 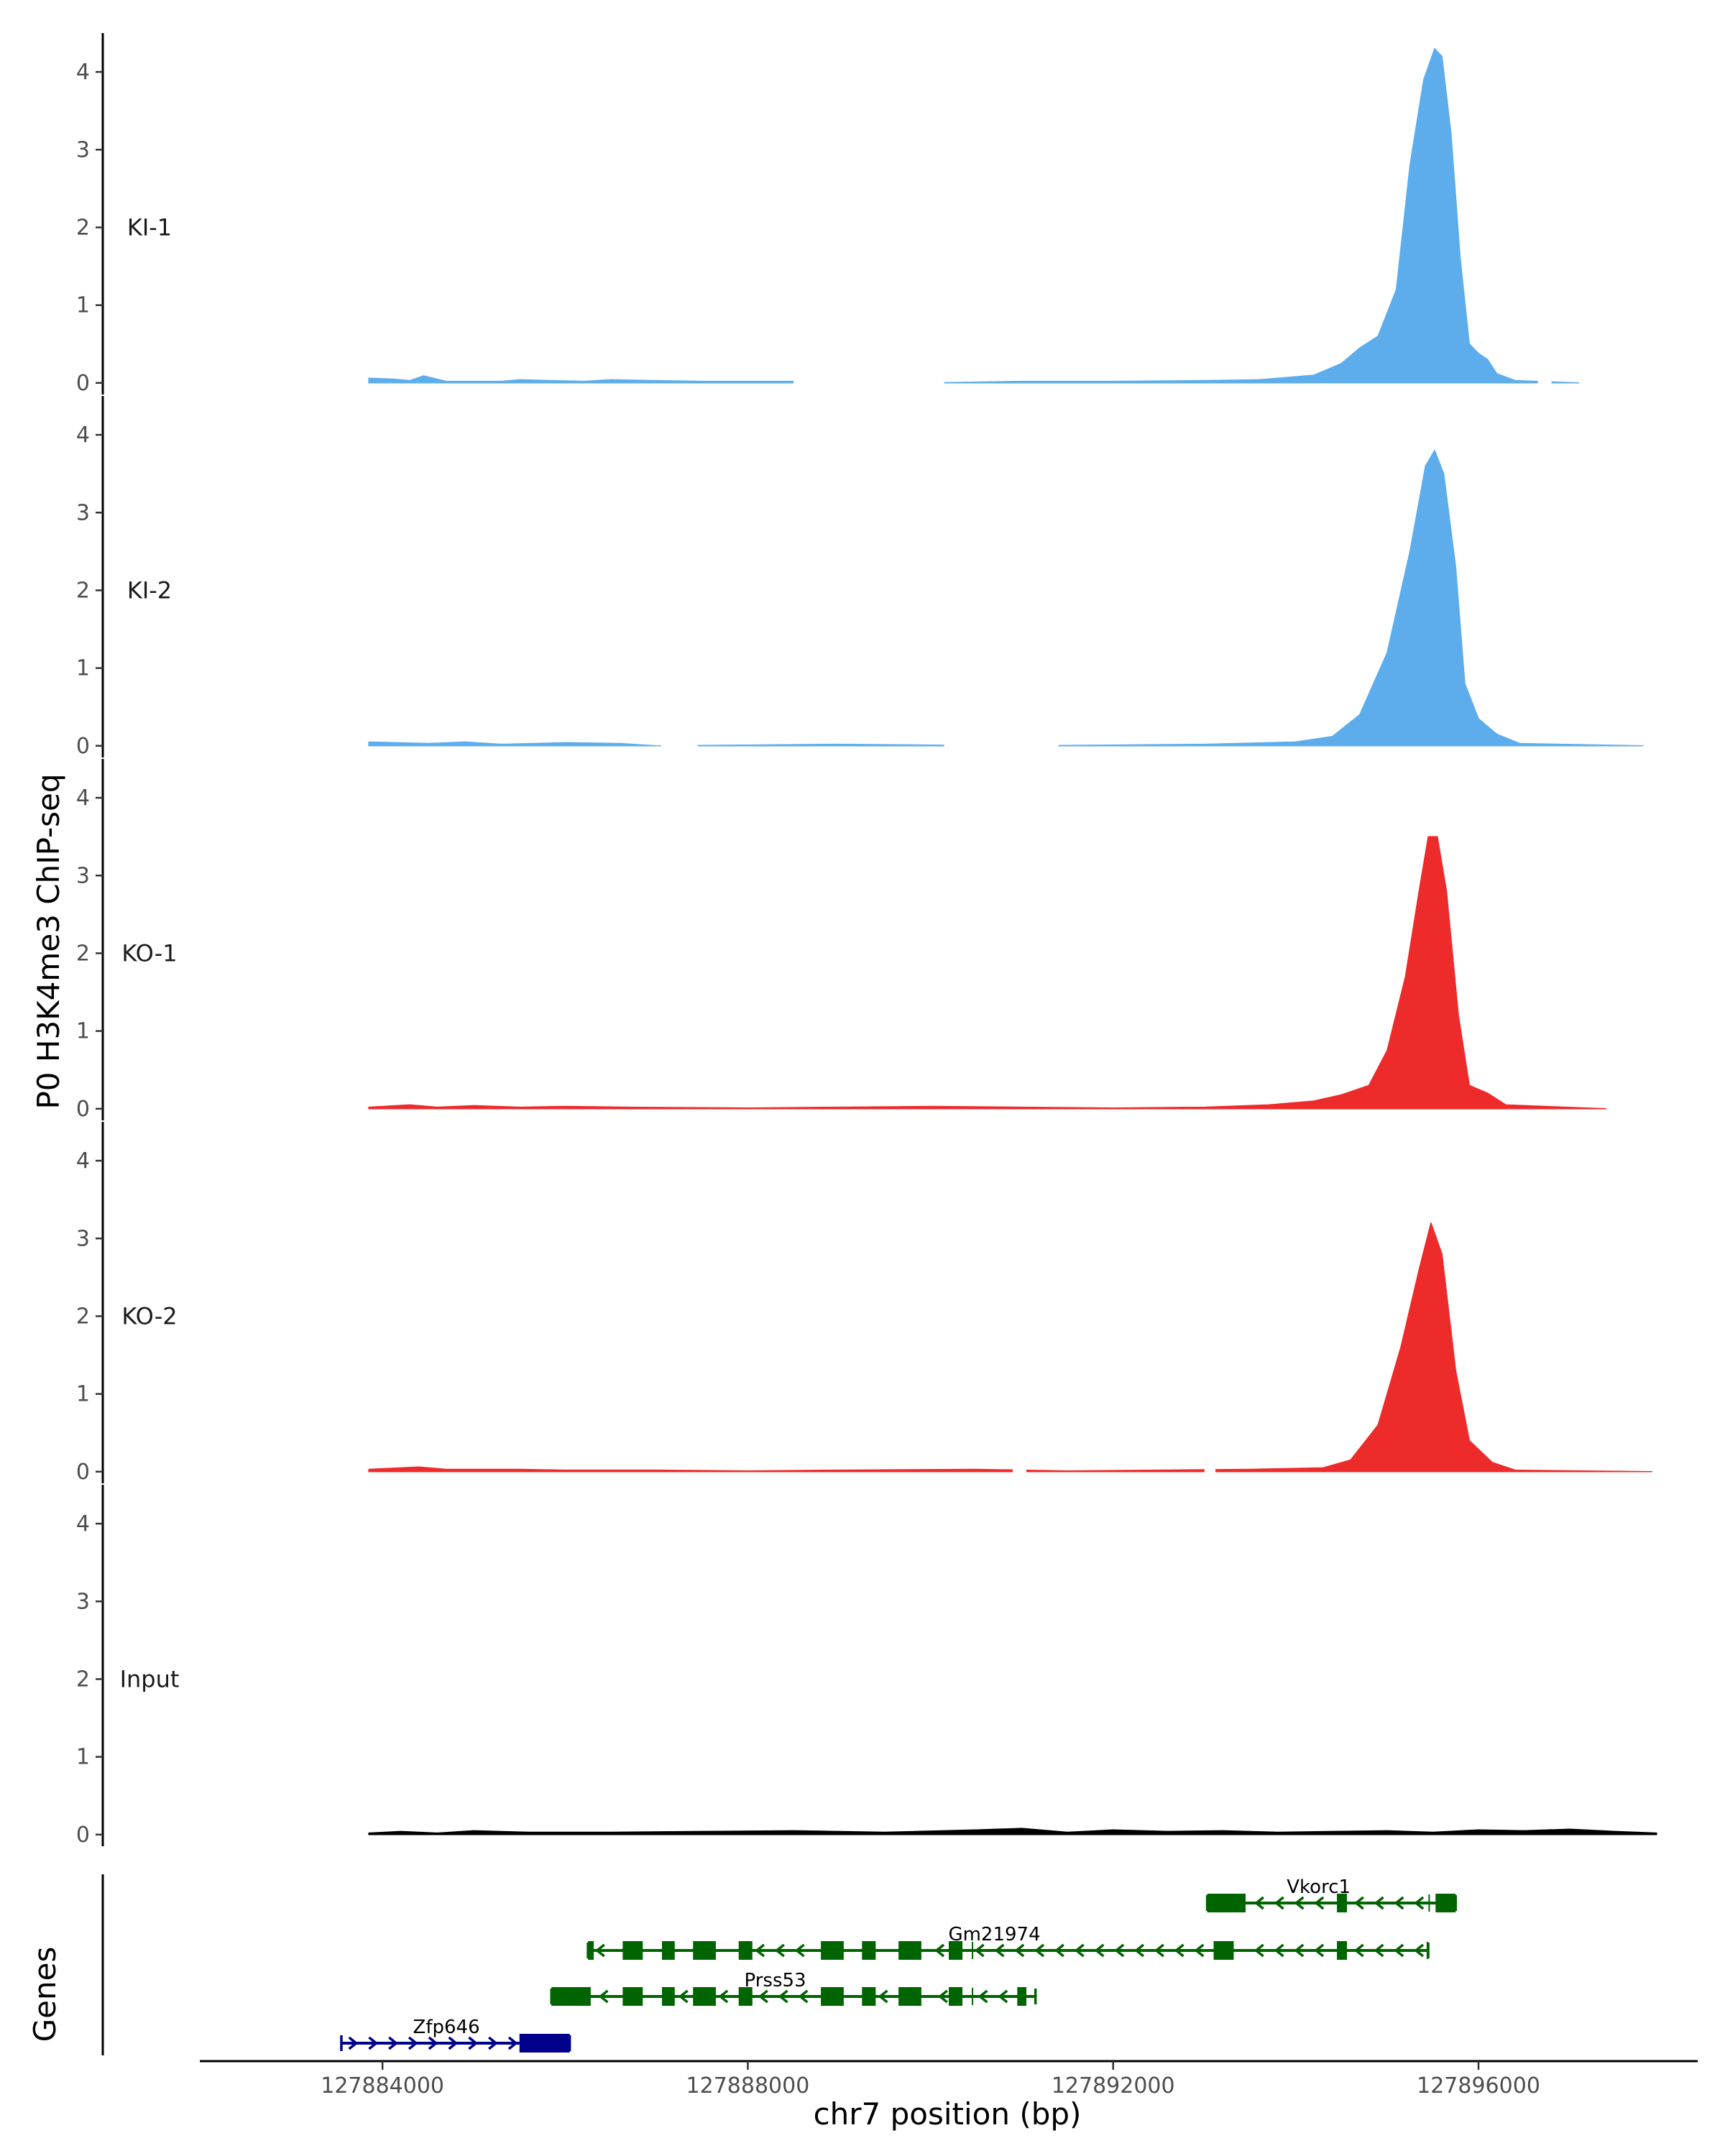 I want to click on x-axis: 127884000 127888000 127892000 127896000, so click(x=949, y=2079).